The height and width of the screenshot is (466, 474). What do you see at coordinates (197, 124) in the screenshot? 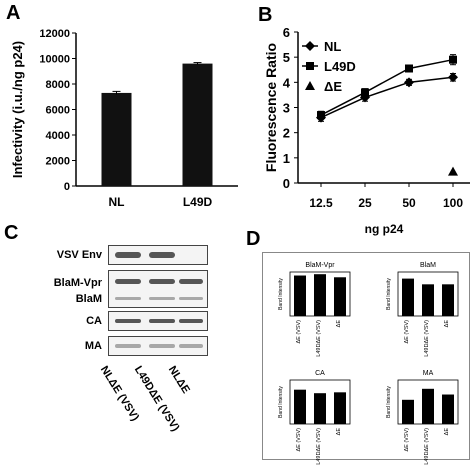
I see `bar-l49d` at bounding box center [197, 124].